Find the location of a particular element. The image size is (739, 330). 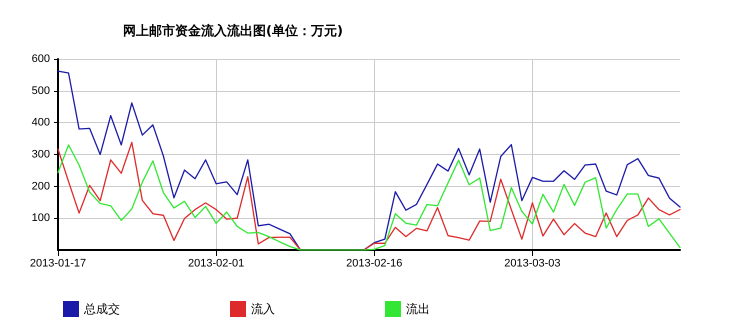

legend-label: 总成交 is located at coordinates (101, 309).